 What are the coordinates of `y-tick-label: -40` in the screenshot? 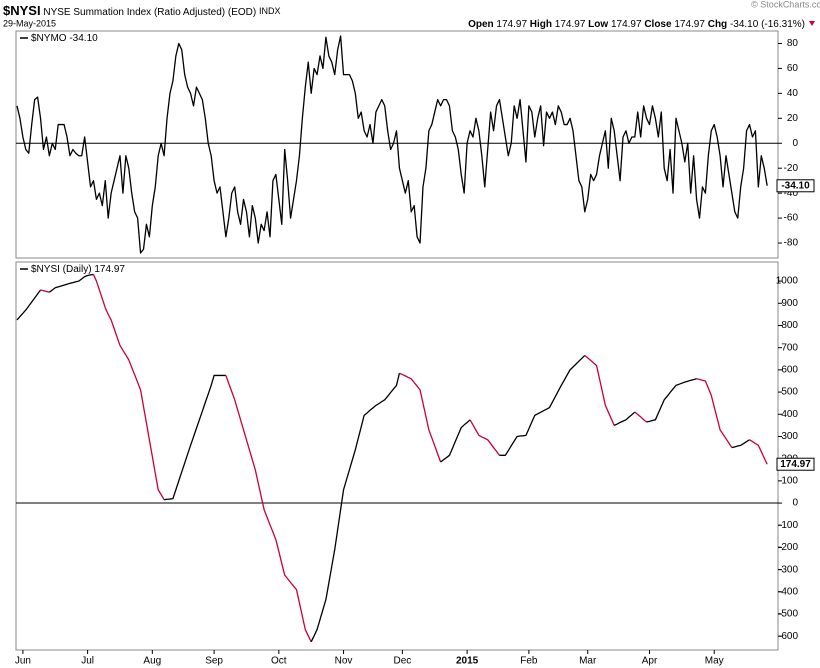 It's located at (791, 193).